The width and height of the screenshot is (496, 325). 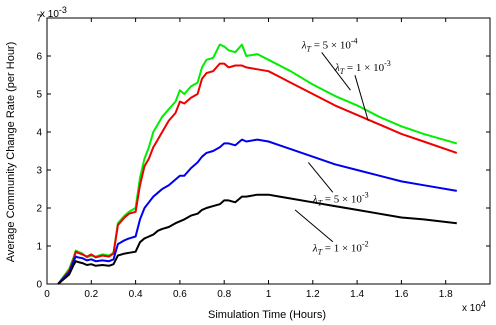 What do you see at coordinates (338, 184) in the screenshot?
I see `annotation-3: λT = 5 × 10-3` at bounding box center [338, 184].